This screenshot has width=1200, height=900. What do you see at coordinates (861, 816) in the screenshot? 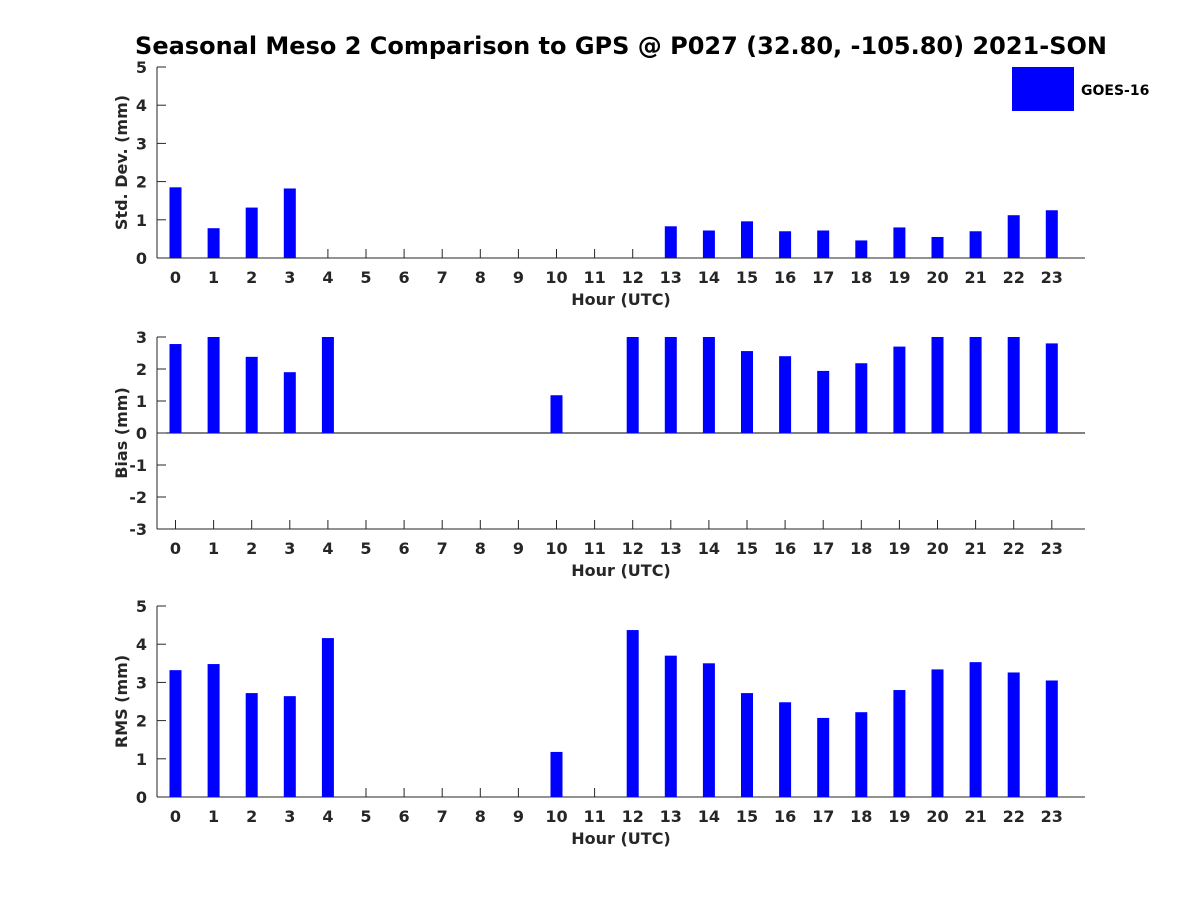
I see `rms-x-tick-label: 18` at bounding box center [861, 816].